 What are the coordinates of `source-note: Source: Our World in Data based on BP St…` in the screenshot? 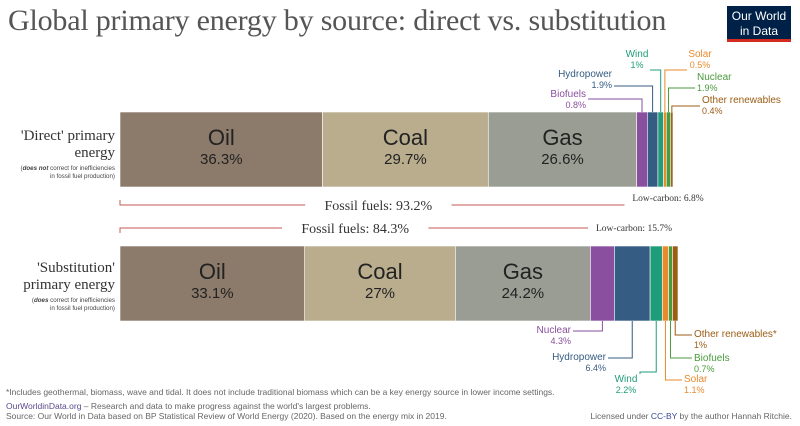 It's located at (226, 416).